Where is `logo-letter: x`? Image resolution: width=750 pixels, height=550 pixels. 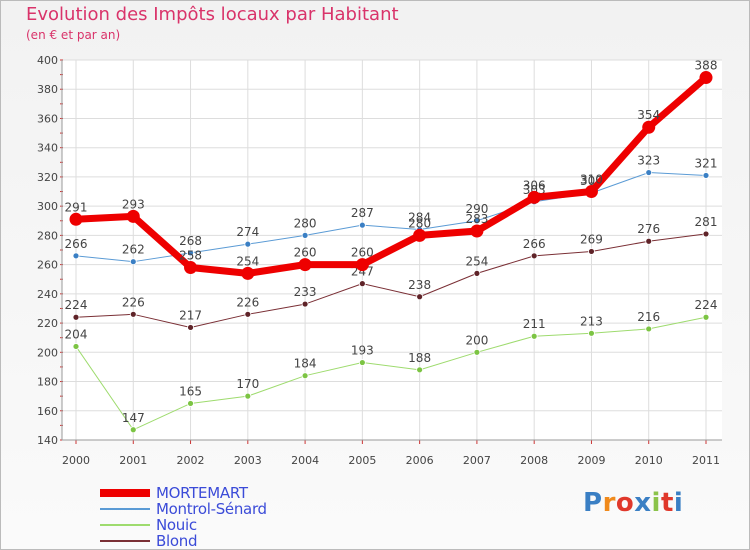
logo-letter: x is located at coordinates (643, 503).